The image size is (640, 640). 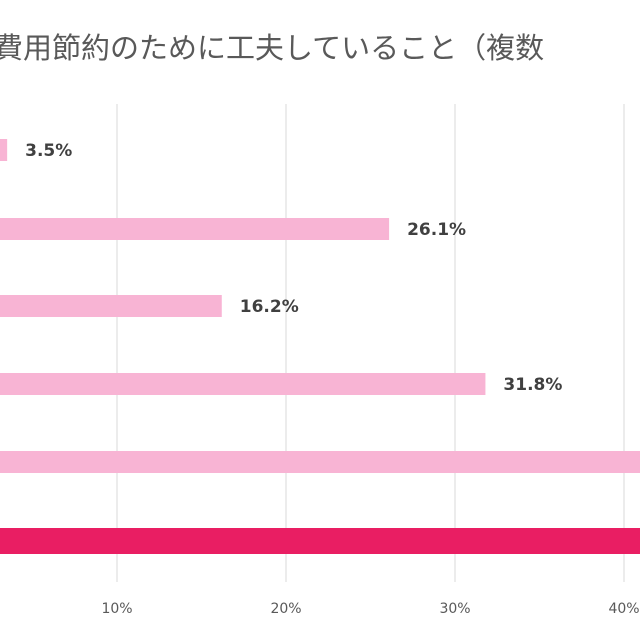 I want to click on data-label: 31.8%, so click(x=532, y=385).